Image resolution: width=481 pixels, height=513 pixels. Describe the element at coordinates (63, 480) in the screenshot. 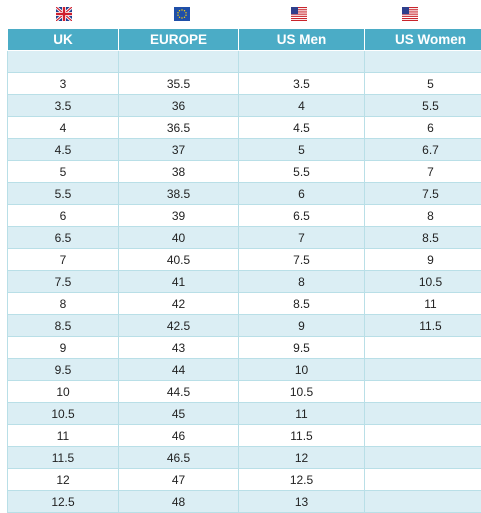

I see `table-cell: 12` at that location.